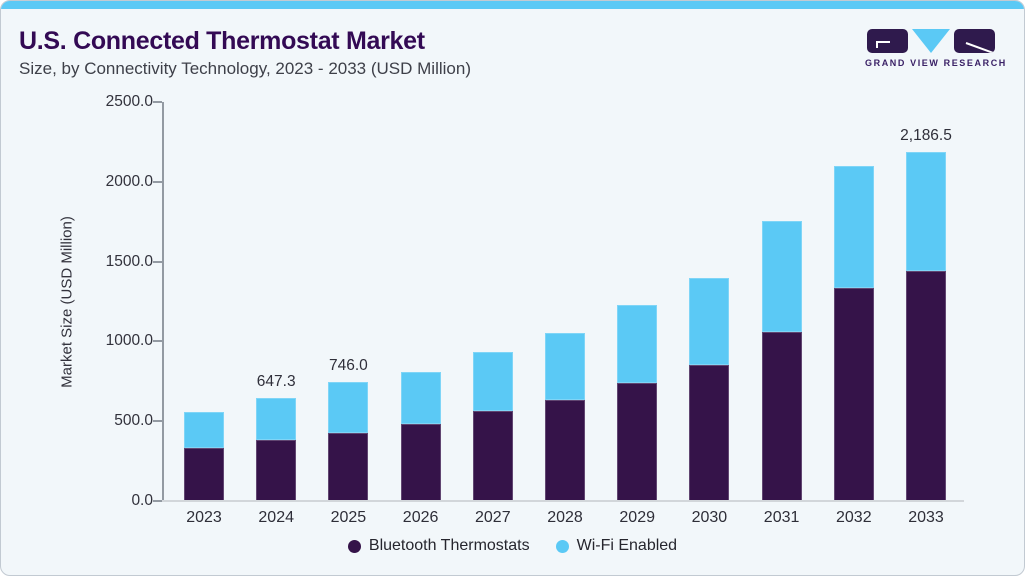  What do you see at coordinates (204, 430) in the screenshot?
I see `bar-2023-wifi-segment` at bounding box center [204, 430].